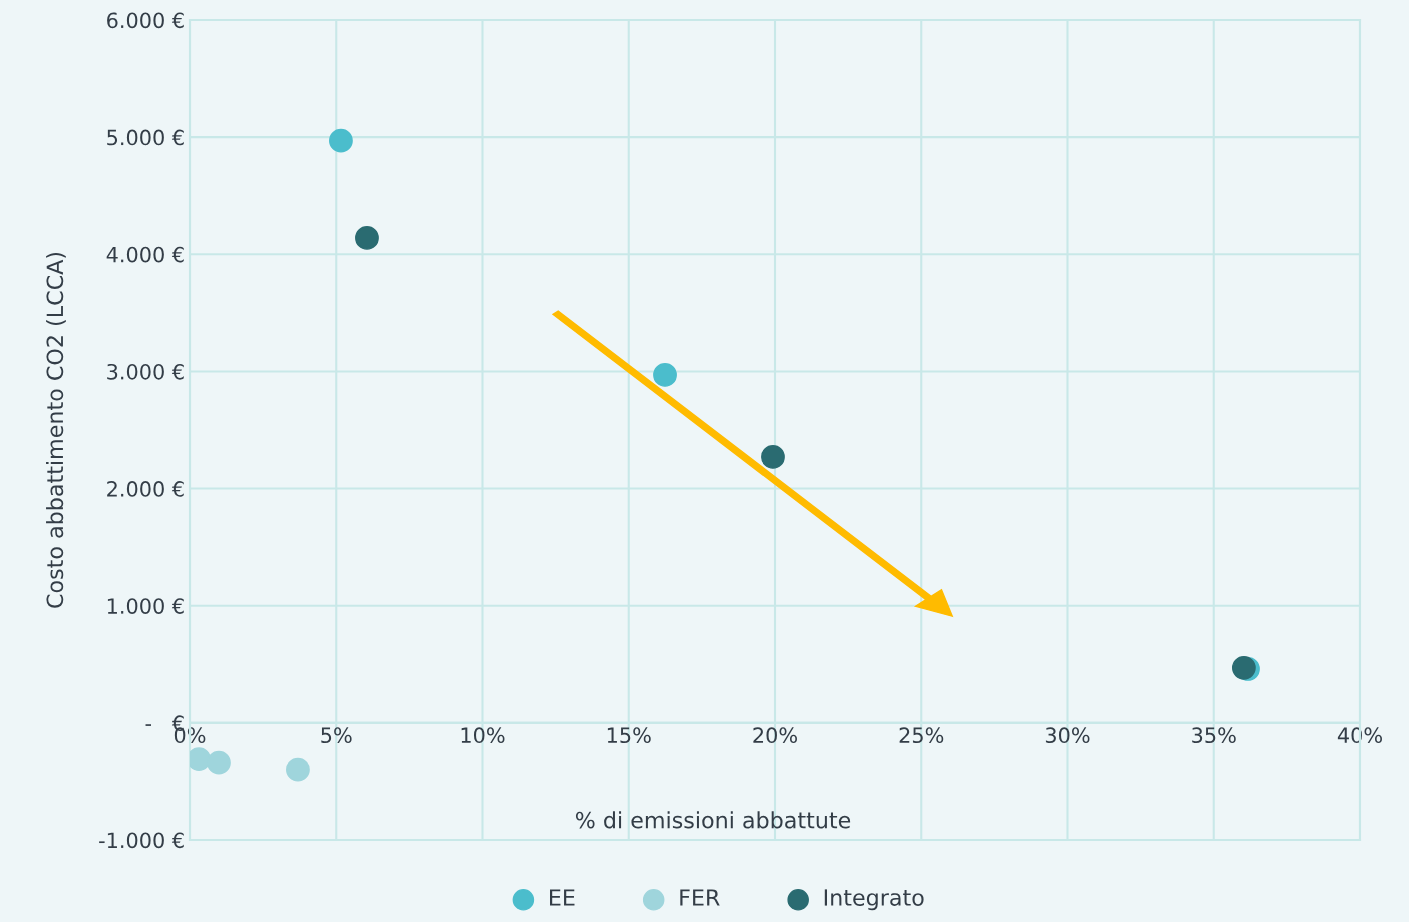 The width and height of the screenshot is (1409, 922). I want to click on x-tick-label: 10%, so click(483, 735).